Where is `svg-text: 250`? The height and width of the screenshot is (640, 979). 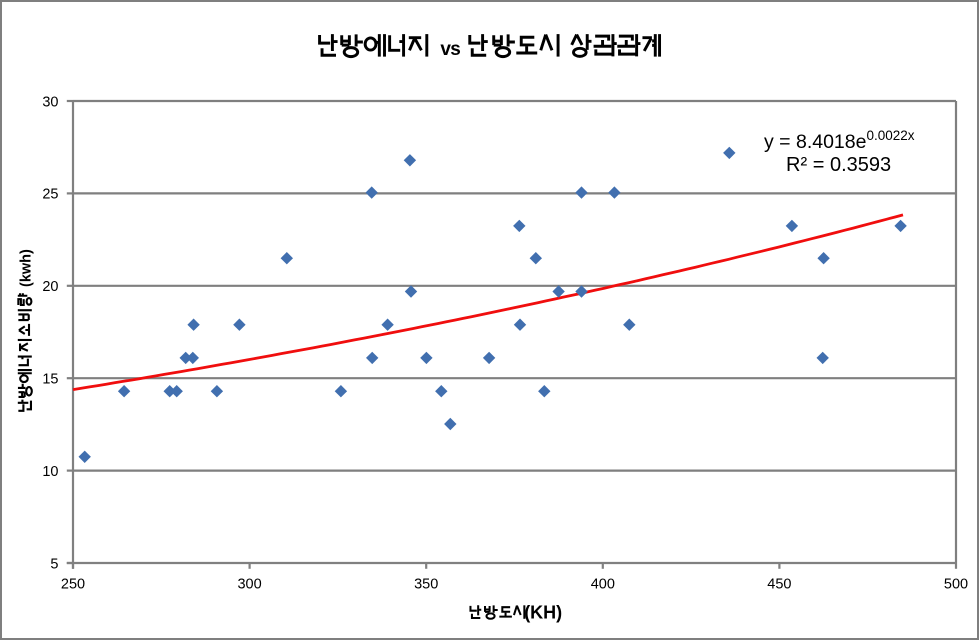
svg-text: 250 is located at coordinates (73, 584).